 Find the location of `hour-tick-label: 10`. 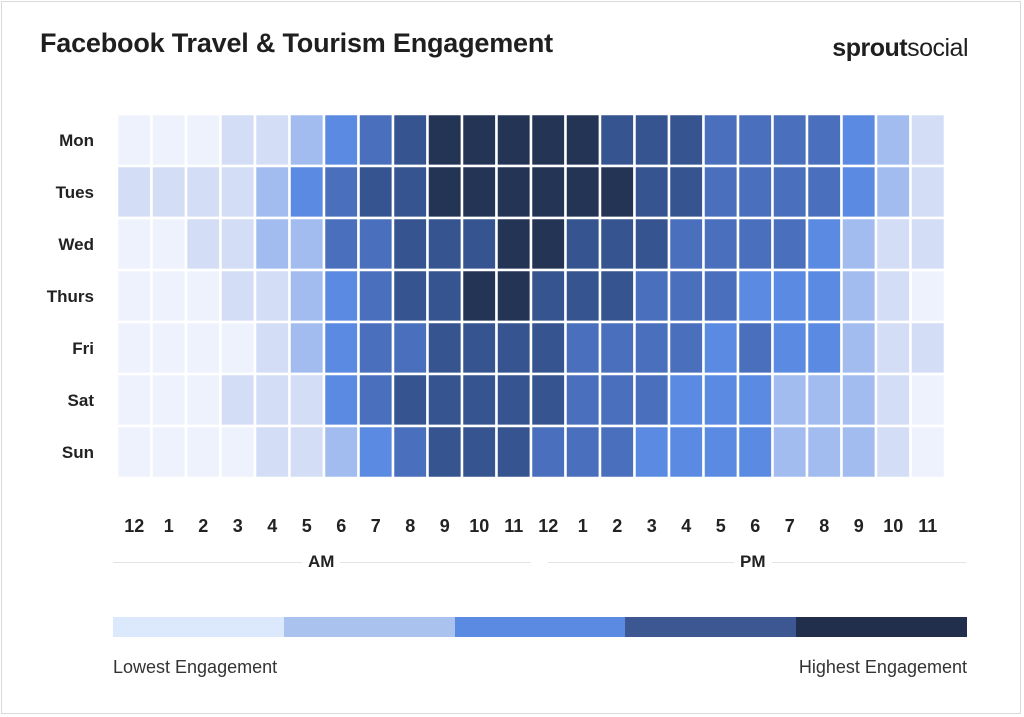

hour-tick-label: 10 is located at coordinates (893, 526).